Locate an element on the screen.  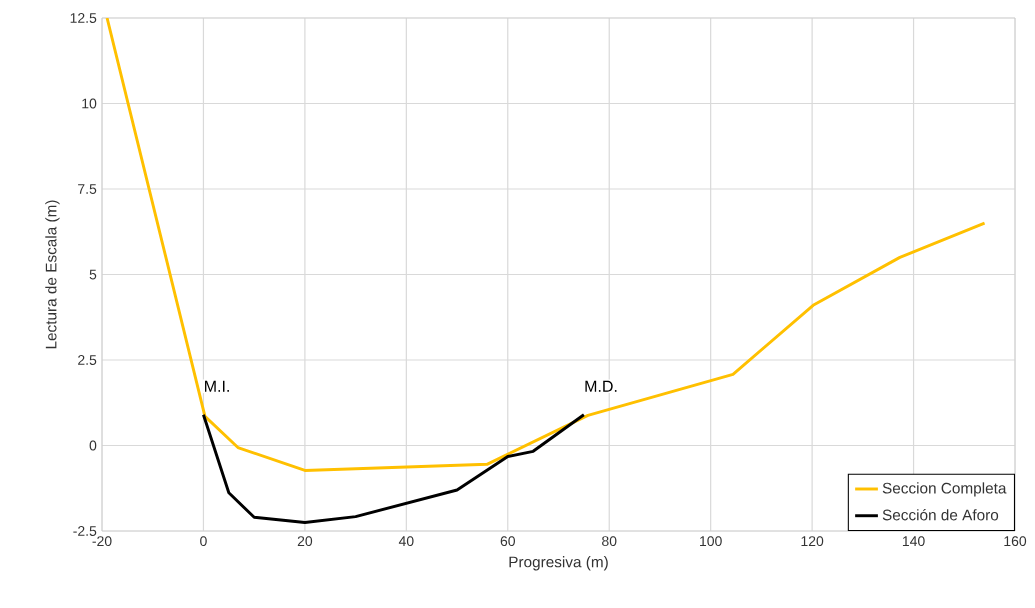
y-tick-label: 2.5 is located at coordinates (87, 360).